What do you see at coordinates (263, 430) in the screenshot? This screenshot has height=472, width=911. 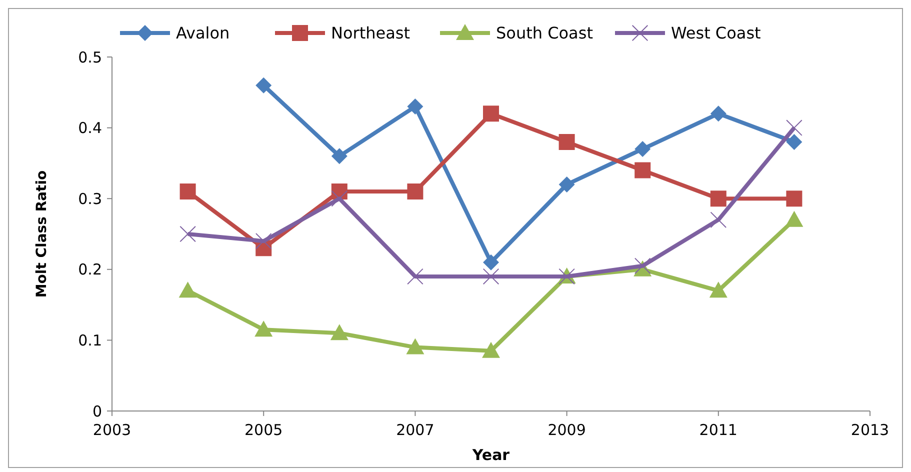 I see `x-tick-label: 2005` at bounding box center [263, 430].